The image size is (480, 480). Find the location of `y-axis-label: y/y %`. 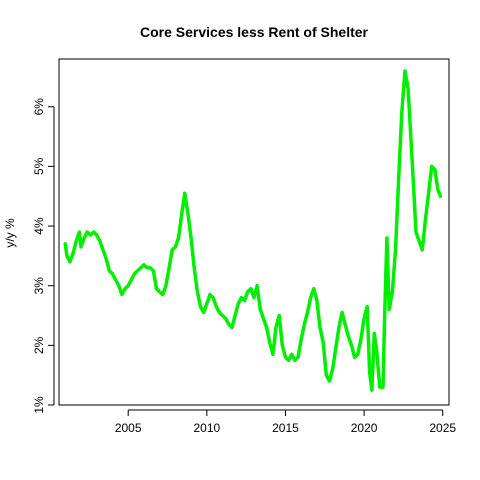

y-axis-label: y/y % is located at coordinates (10, 233).